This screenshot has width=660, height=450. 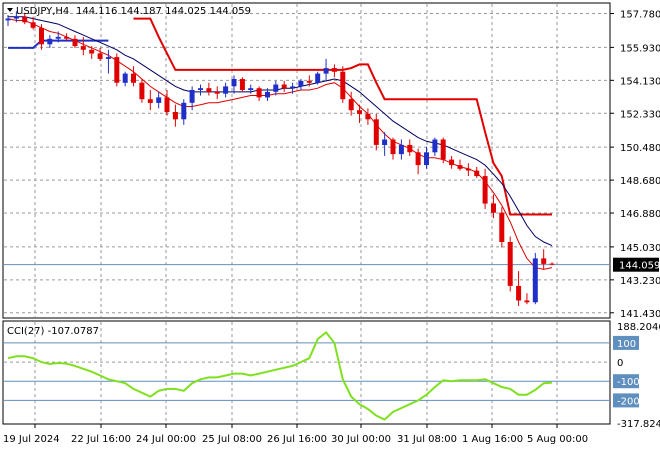 What do you see at coordinates (640, 248) in the screenshot?
I see `price-tick-label: 145.030` at bounding box center [640, 248].